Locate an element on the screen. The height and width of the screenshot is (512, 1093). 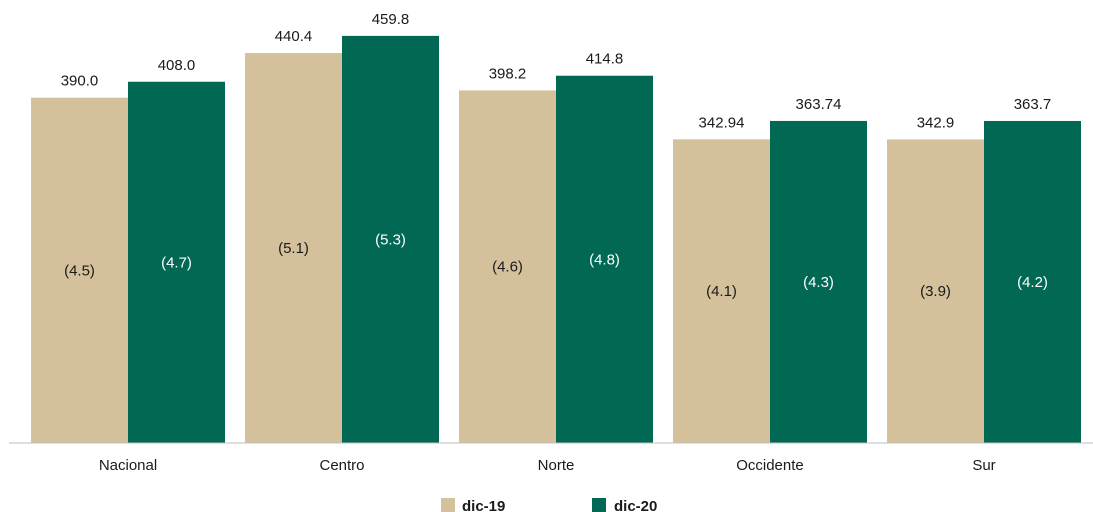
inner-label-nacional-dic-20: (4.7) is located at coordinates (176, 262).